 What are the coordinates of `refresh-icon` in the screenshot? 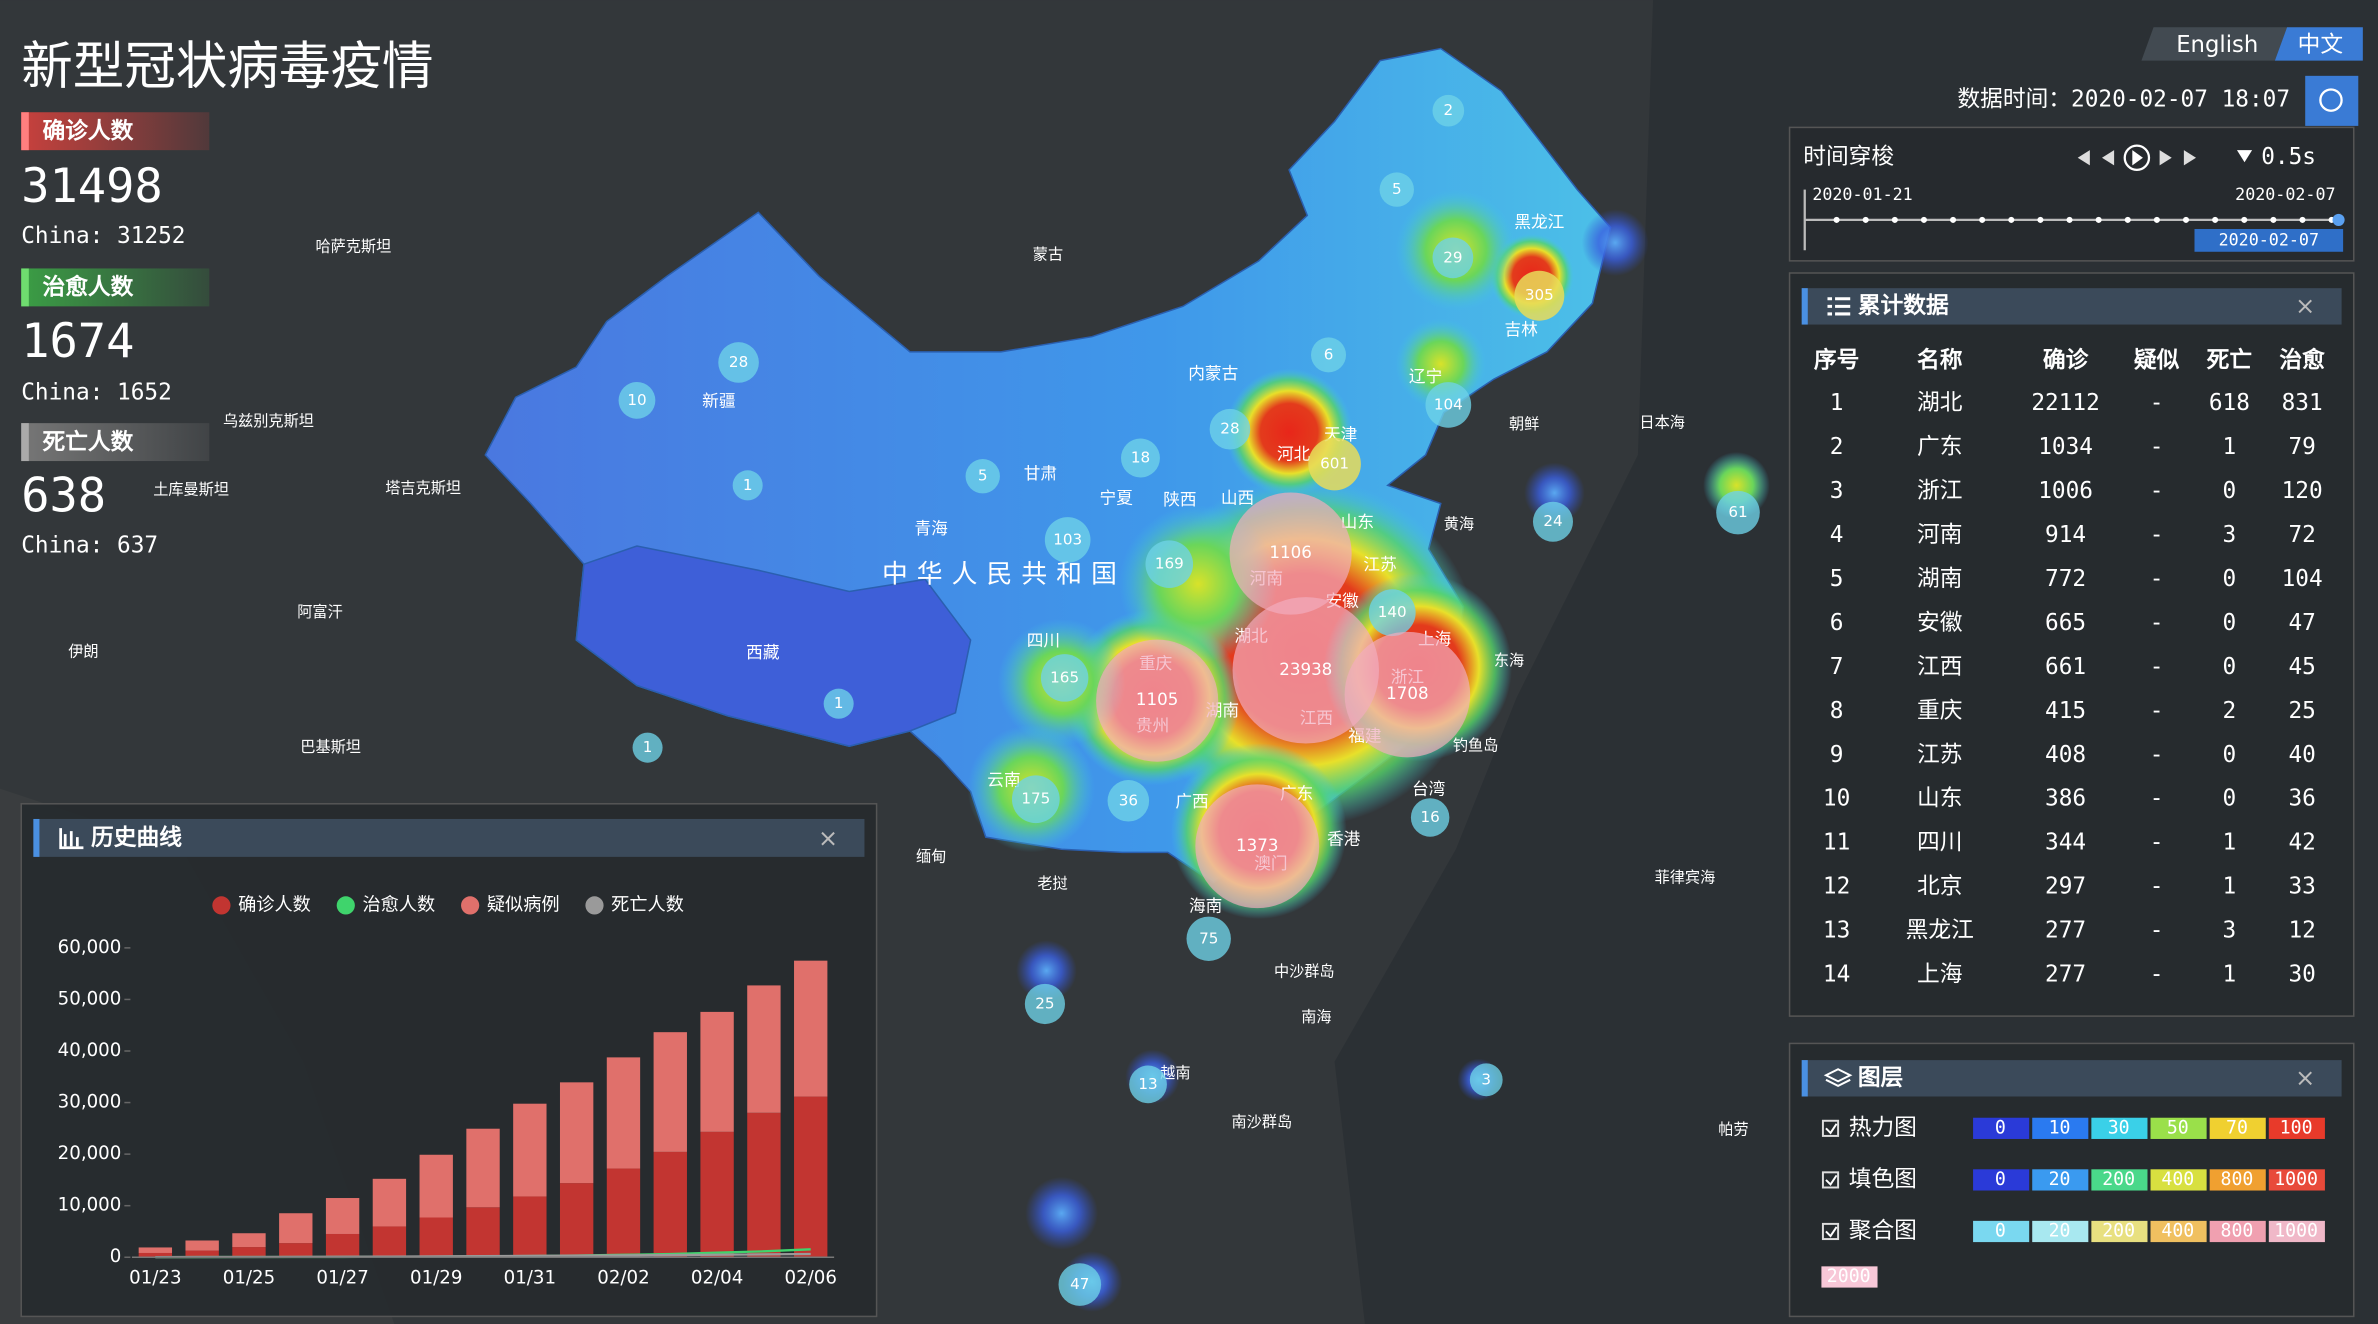 It's located at (2331, 100).